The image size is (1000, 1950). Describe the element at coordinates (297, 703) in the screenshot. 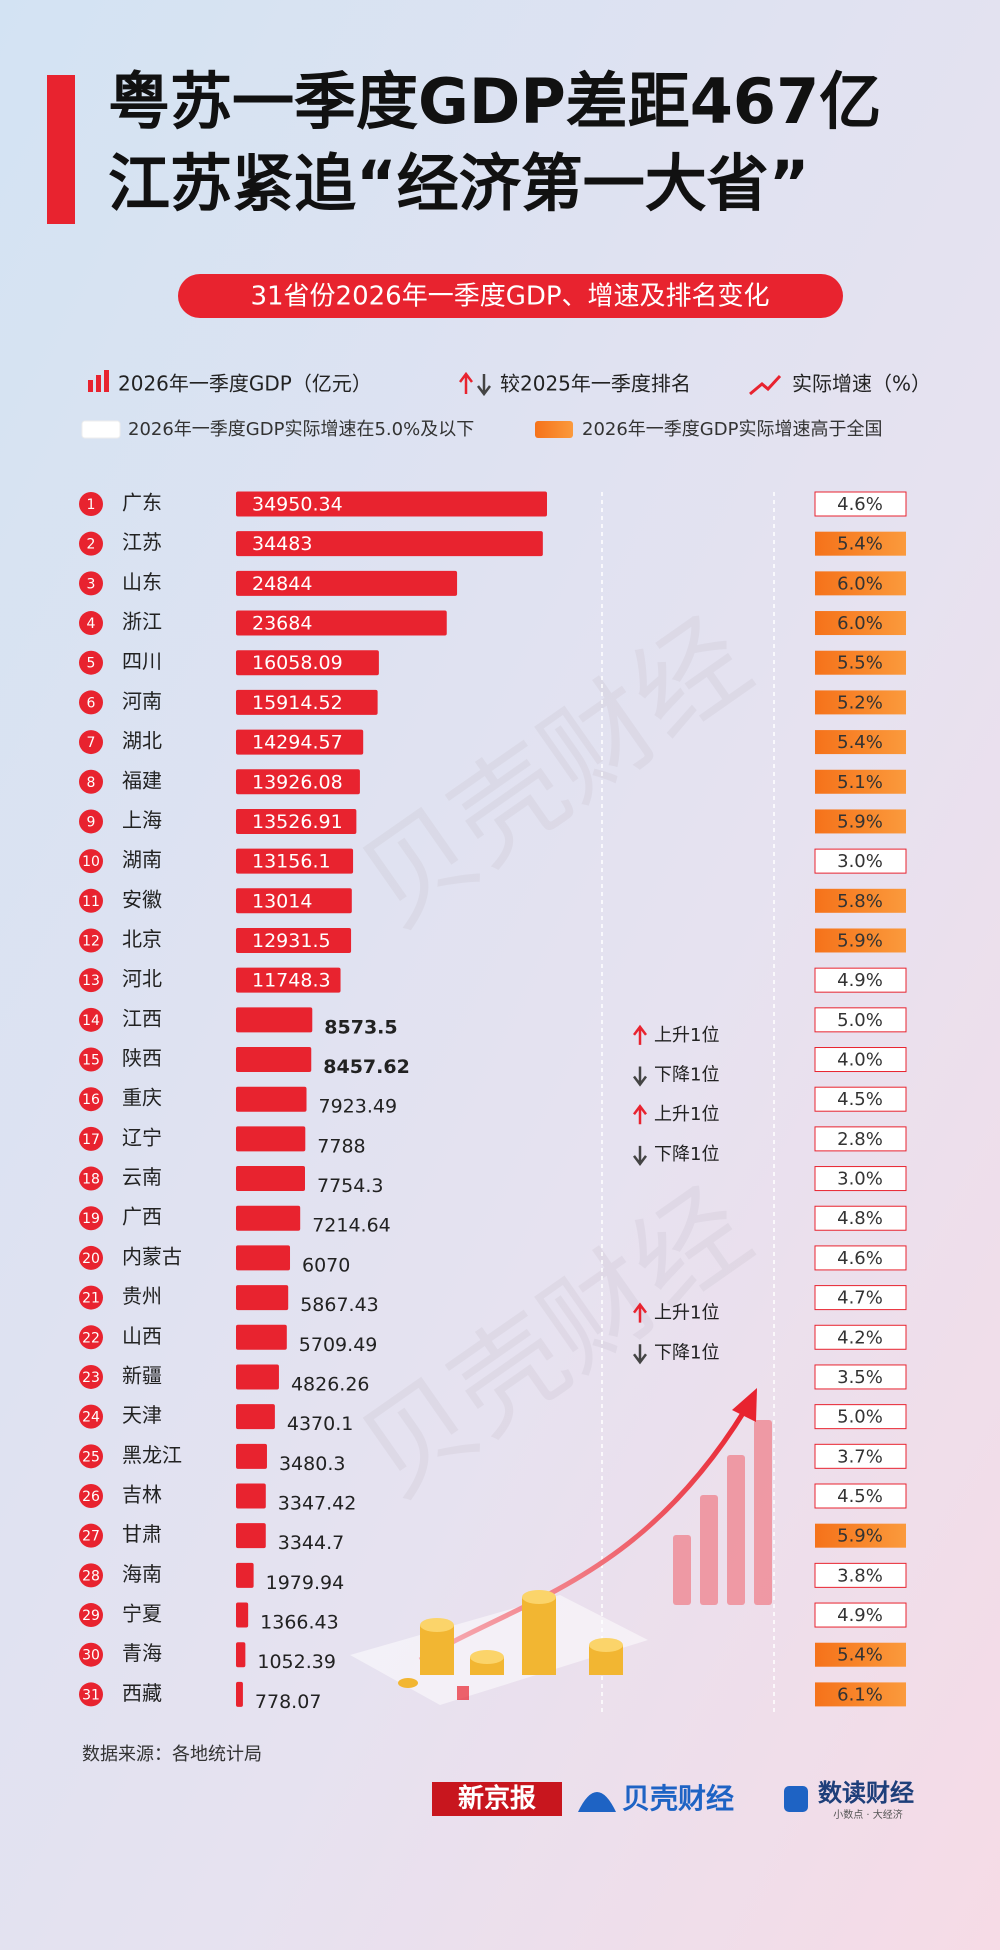

I see `value-label: 15914.52` at that location.